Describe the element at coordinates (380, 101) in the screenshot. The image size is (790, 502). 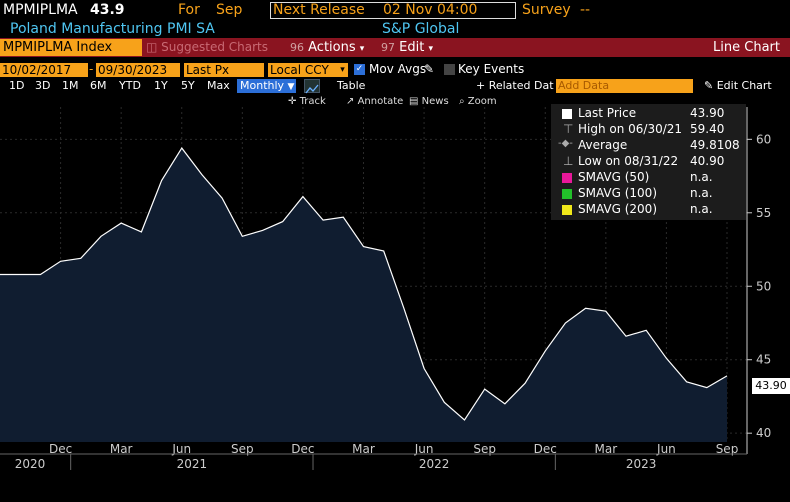
I see `annotate-label: Annotate` at that location.